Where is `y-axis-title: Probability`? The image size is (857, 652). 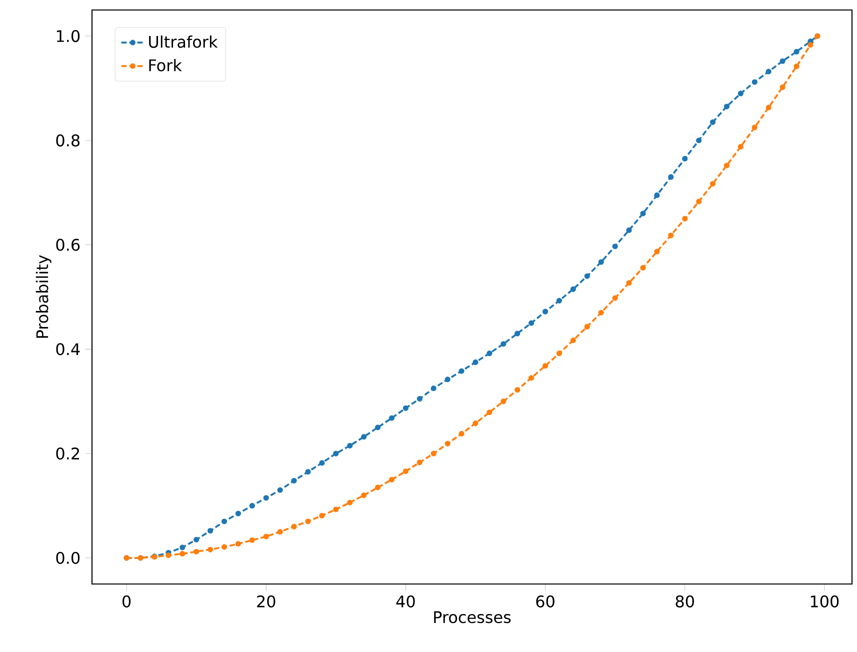 y-axis-title: Probability is located at coordinates (44, 296).